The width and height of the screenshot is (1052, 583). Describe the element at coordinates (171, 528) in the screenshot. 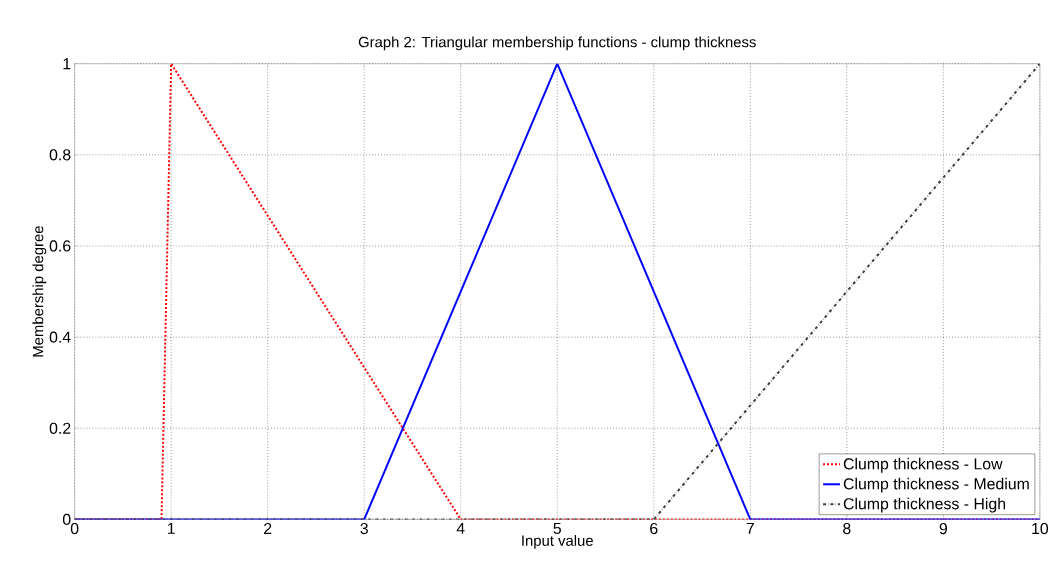

I see `x-tick-label: 1` at that location.